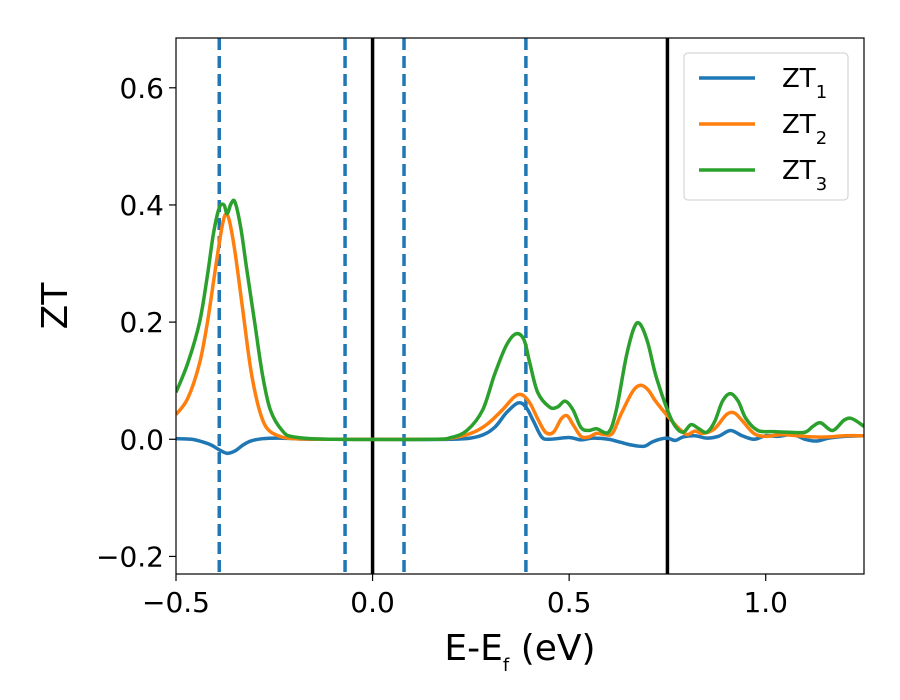  Describe the element at coordinates (465, 596) in the screenshot. I see `x-axis-ticks: −0.5 0.0 0.5 1.0` at that location.